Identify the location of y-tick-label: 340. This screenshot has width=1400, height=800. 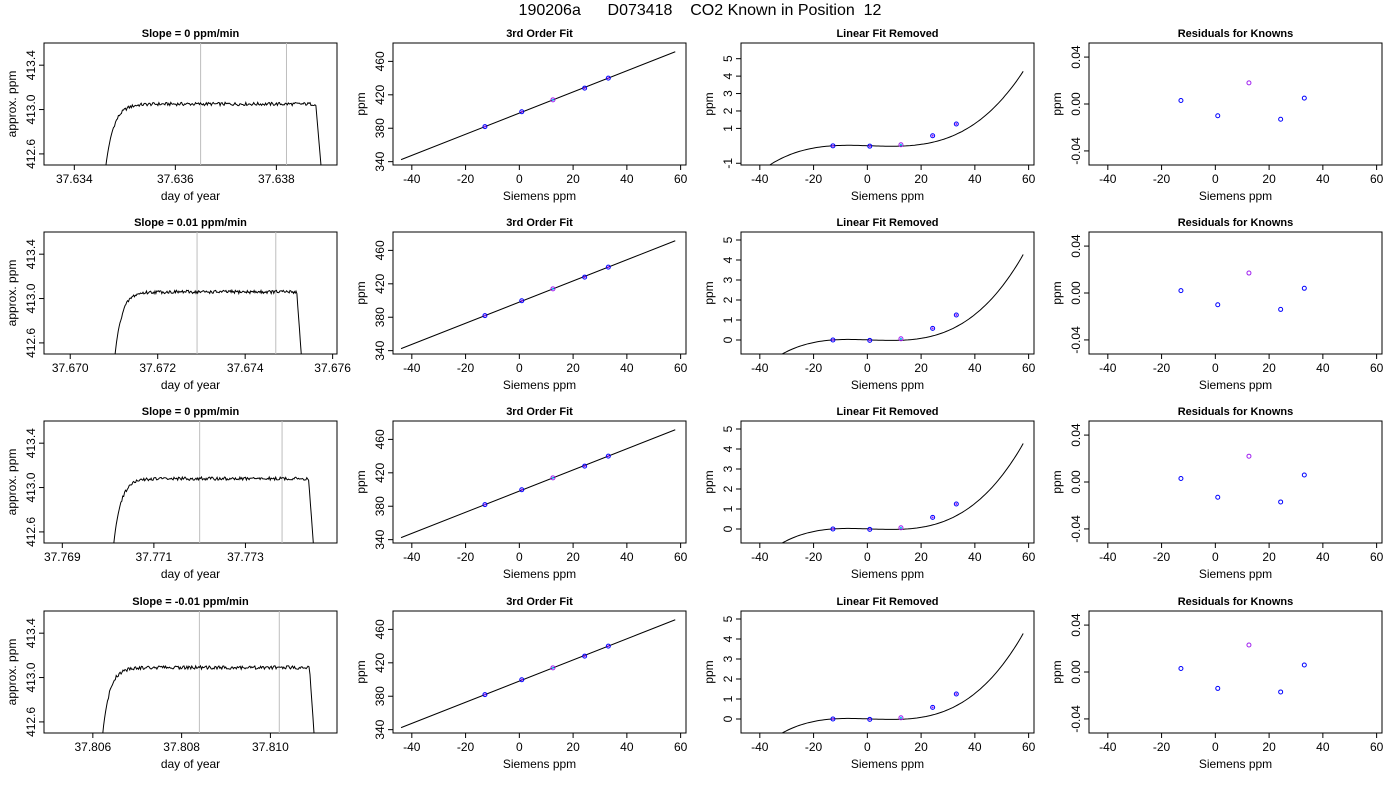
(380, 539).